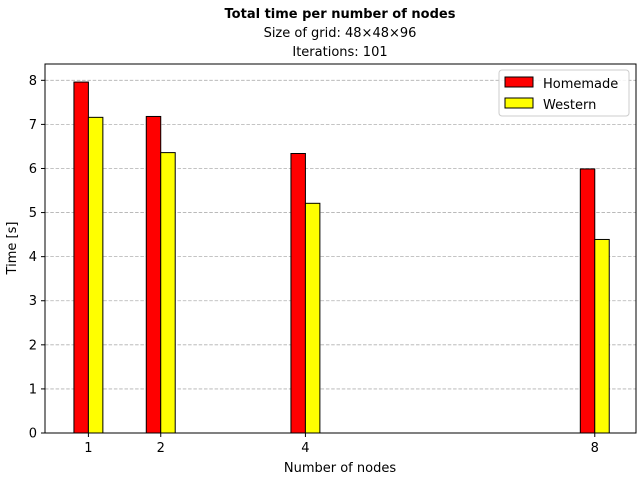  What do you see at coordinates (12, 249) in the screenshot?
I see `y-axis-label: Time [s]` at bounding box center [12, 249].